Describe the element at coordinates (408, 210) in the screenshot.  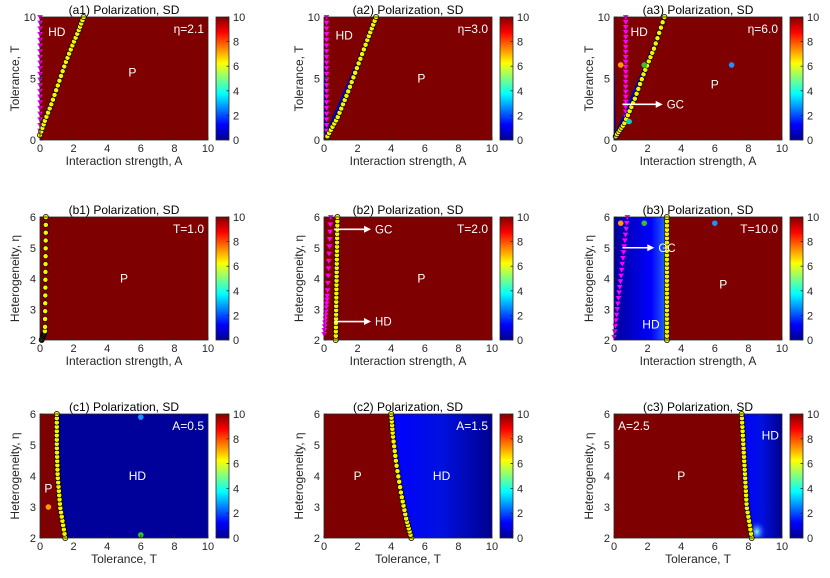
I see `panel-title: (b2) Polarization, SD` at that location.